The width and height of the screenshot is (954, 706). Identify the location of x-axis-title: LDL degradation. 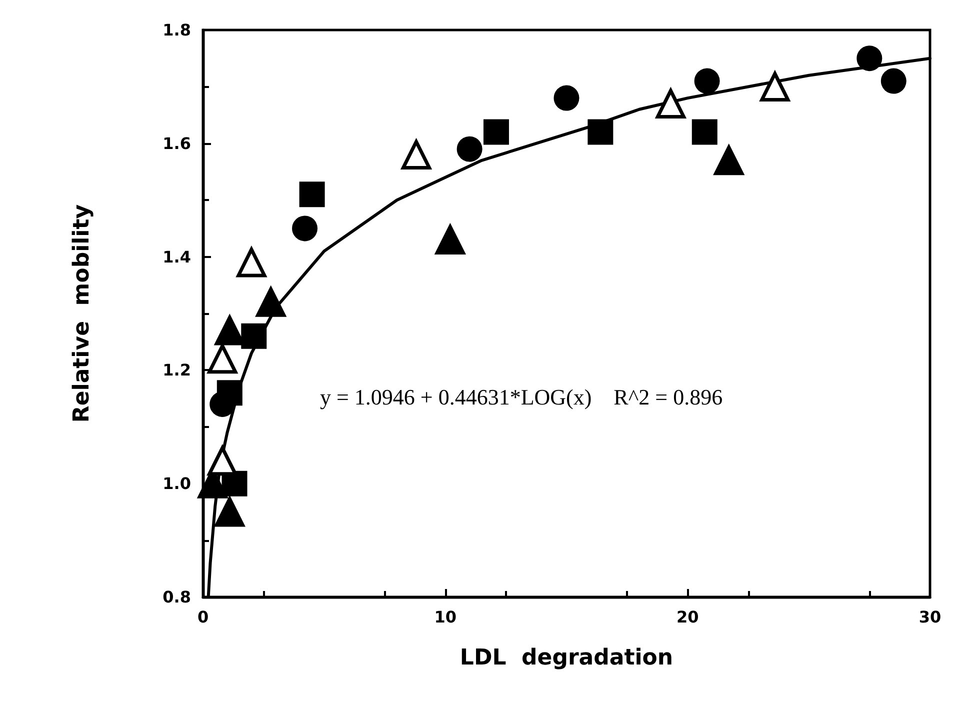
(567, 658).